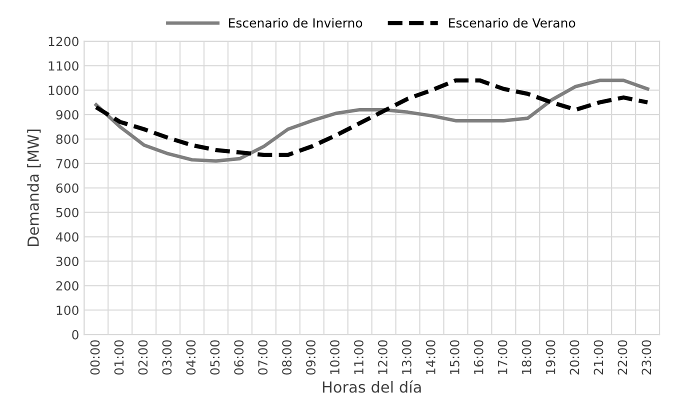  I want to click on x-tick-label: 06:00, so click(239, 357).